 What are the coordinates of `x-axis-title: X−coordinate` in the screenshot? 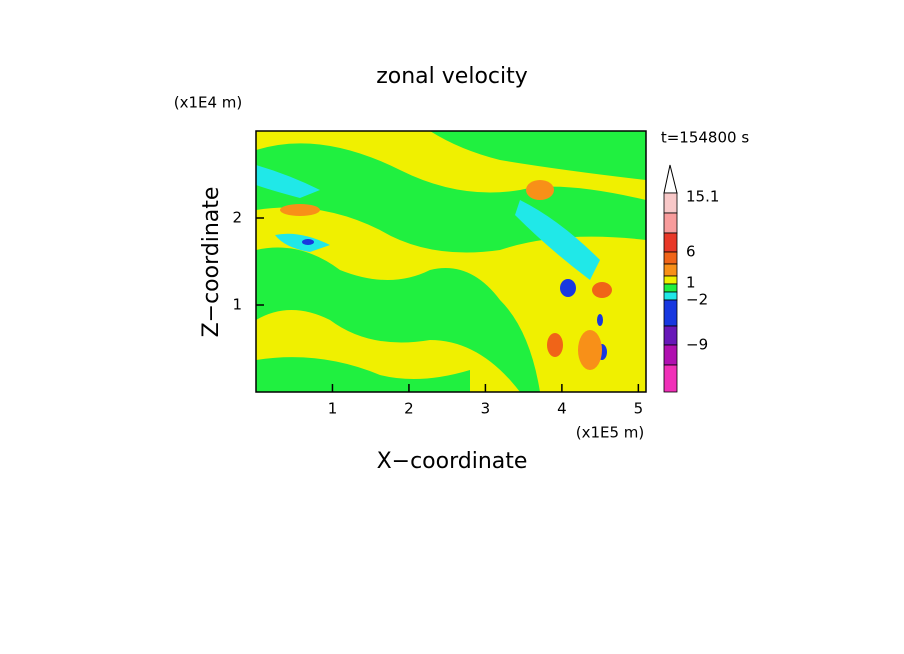 It's located at (452, 461).